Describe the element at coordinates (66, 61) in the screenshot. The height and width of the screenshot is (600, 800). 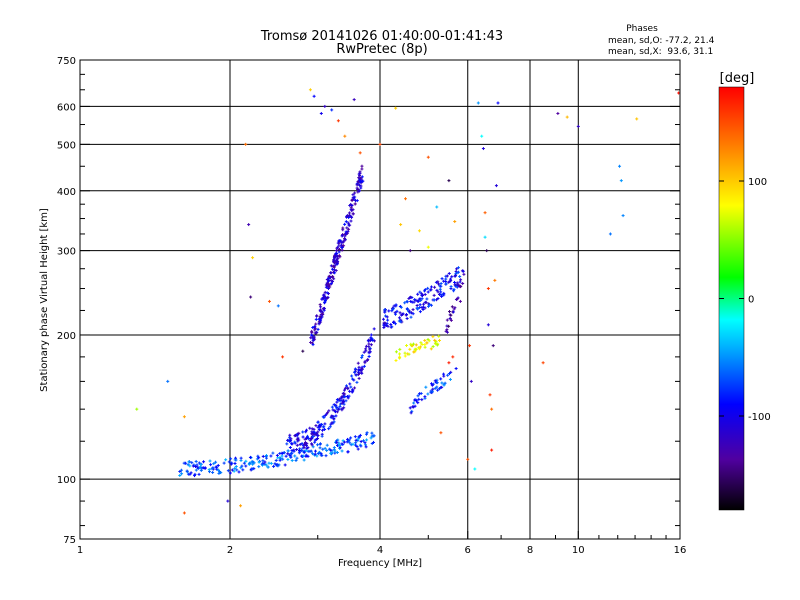
I see `y-tick-label: 750` at that location.